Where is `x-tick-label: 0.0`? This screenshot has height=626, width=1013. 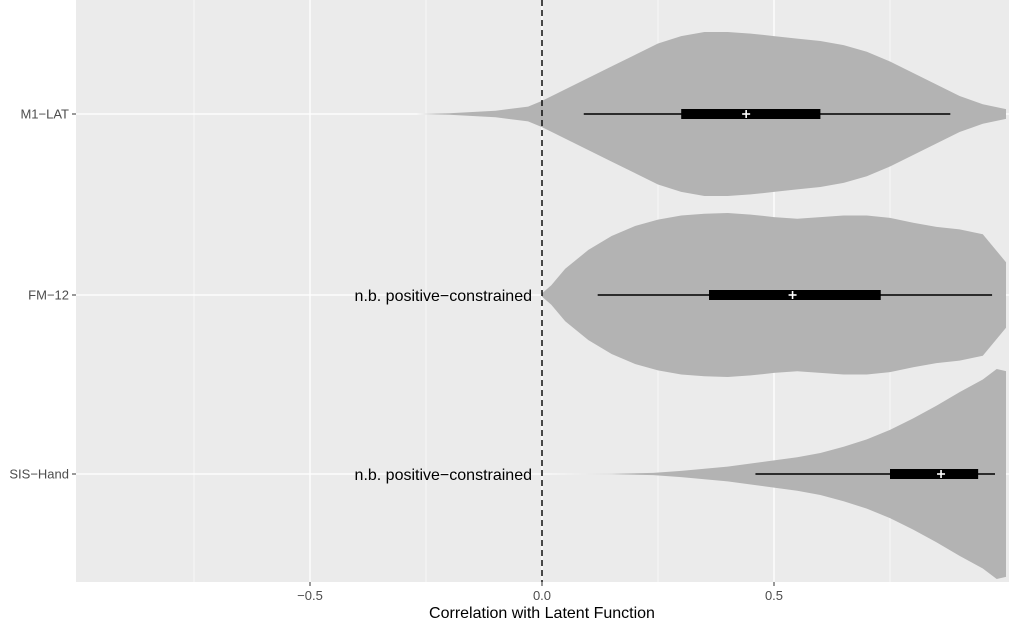 x-tick-label: 0.0 is located at coordinates (542, 595).